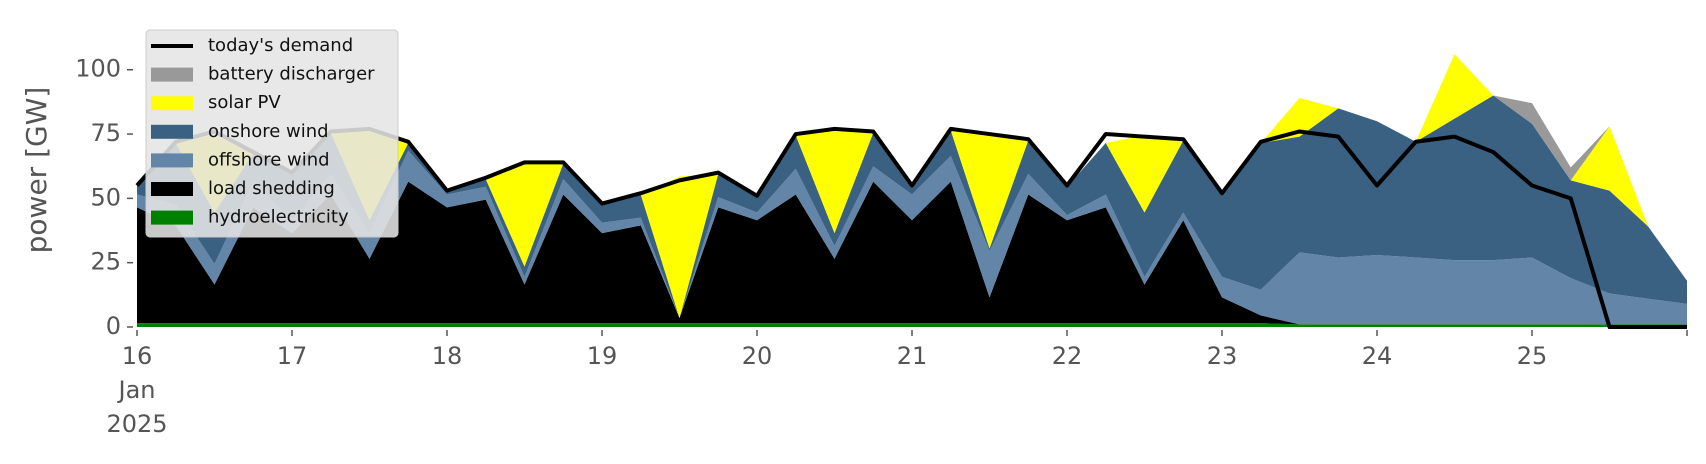 Image resolution: width=1706 pixels, height=464 pixels. Describe the element at coordinates (912, 325) in the screenshot. I see `area` at that location.